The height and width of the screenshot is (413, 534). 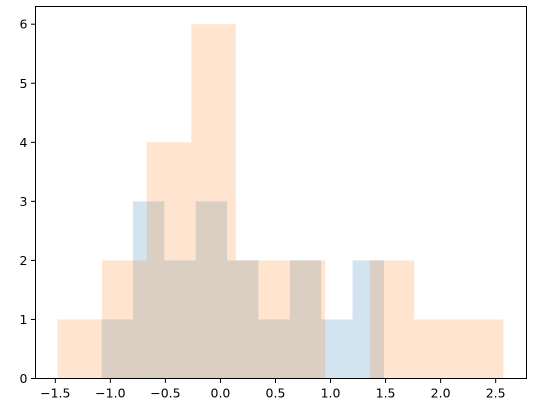 I want to click on x-axis: −1.5 −1.0 −0.5 0.0 0.5 1.0 1.5 2.0 2.5, so click(x=273, y=389).